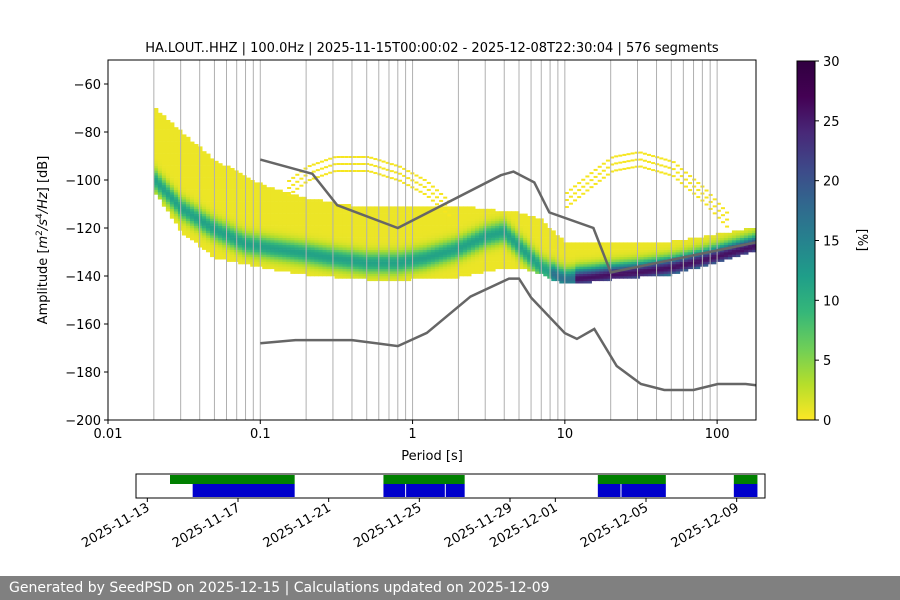  Describe the element at coordinates (115, 525) in the screenshot. I see `coverage-tick-label: 2025-11-13` at that location.